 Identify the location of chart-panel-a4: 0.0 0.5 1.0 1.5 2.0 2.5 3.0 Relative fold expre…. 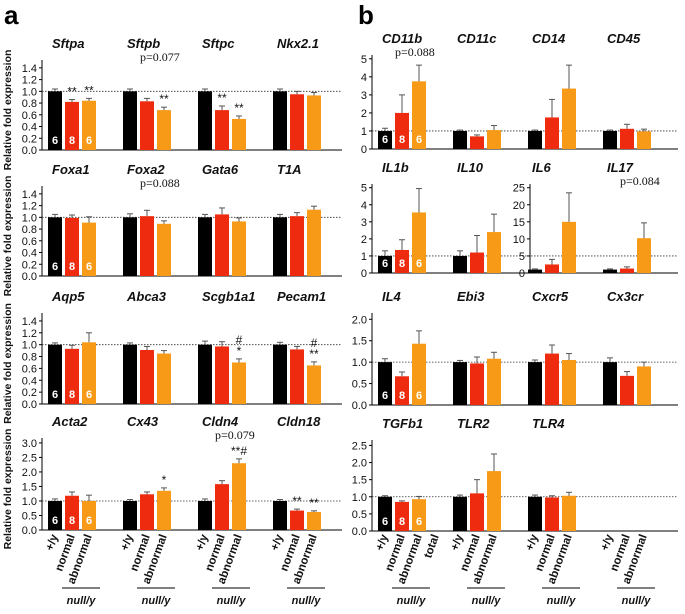
(172, 481).